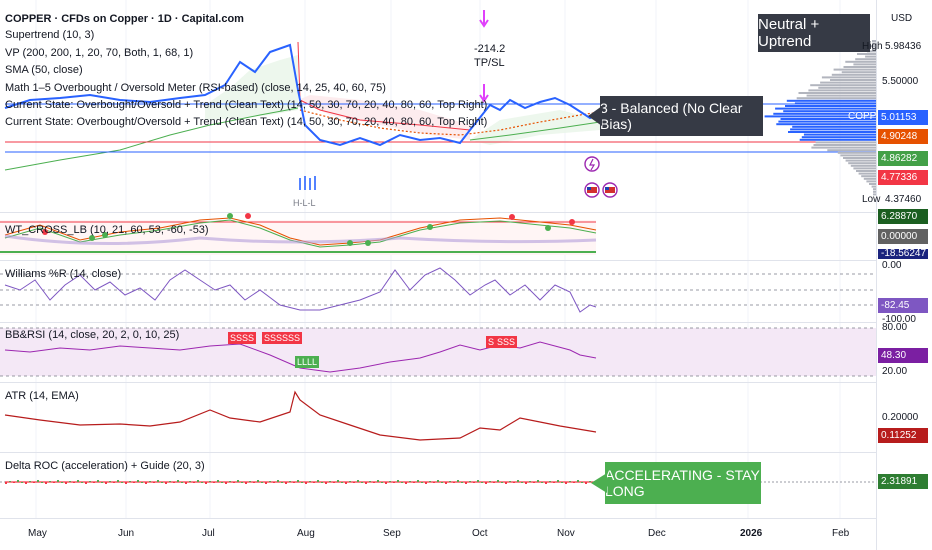  What do you see at coordinates (99, 53) in the screenshot?
I see `legend-vp: VP (200, 200, 1, 20, 70, Both, 1, 68, 1)` at bounding box center [99, 53].